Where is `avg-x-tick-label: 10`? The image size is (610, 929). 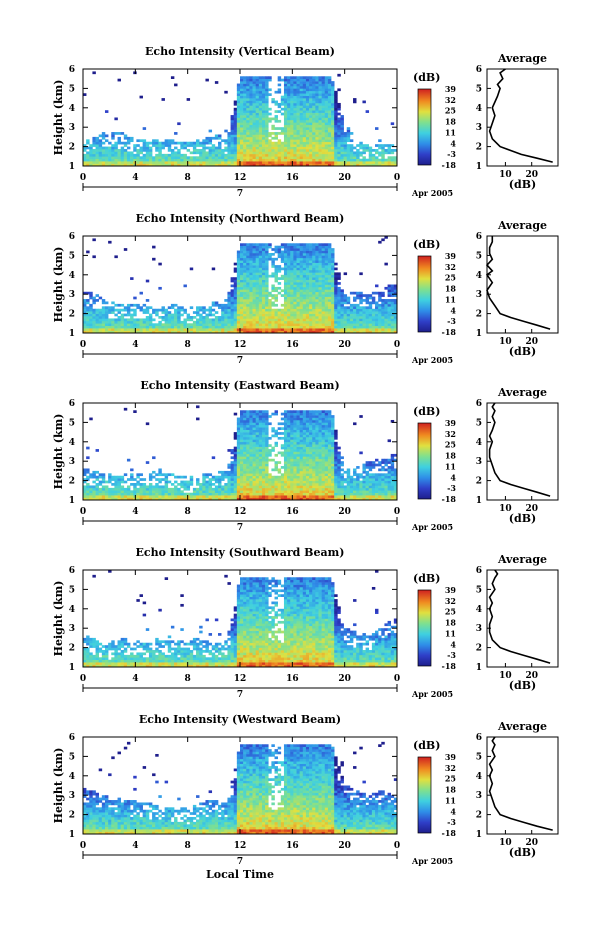 avg-x-tick-label: 10 is located at coordinates (505, 342).